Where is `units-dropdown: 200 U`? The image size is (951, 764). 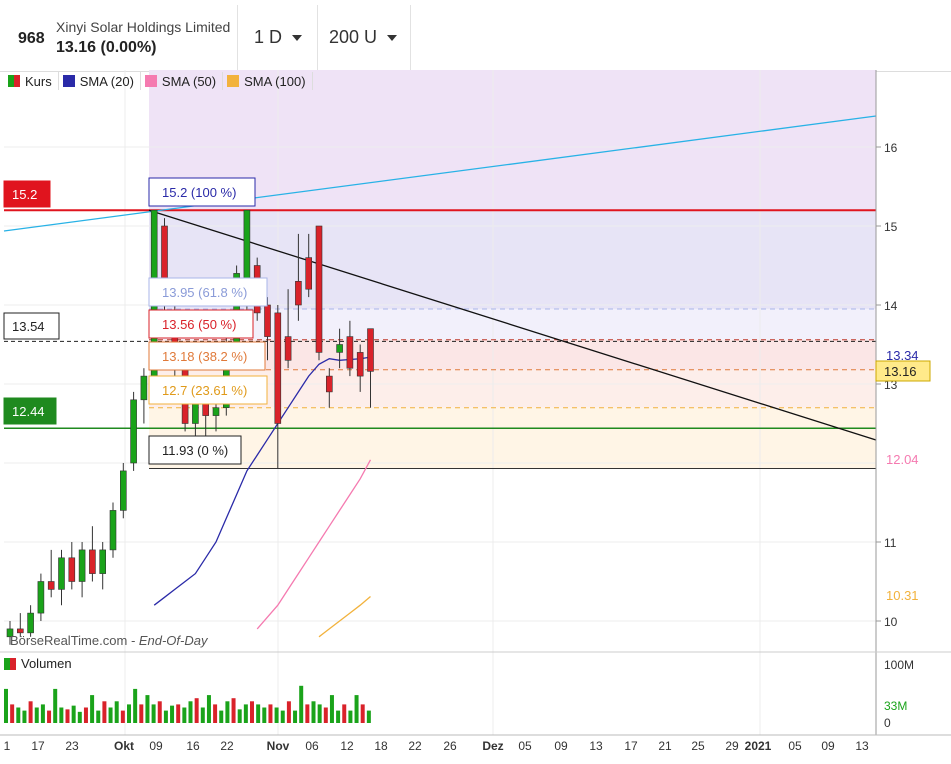 units-dropdown: 200 U is located at coordinates (364, 38).